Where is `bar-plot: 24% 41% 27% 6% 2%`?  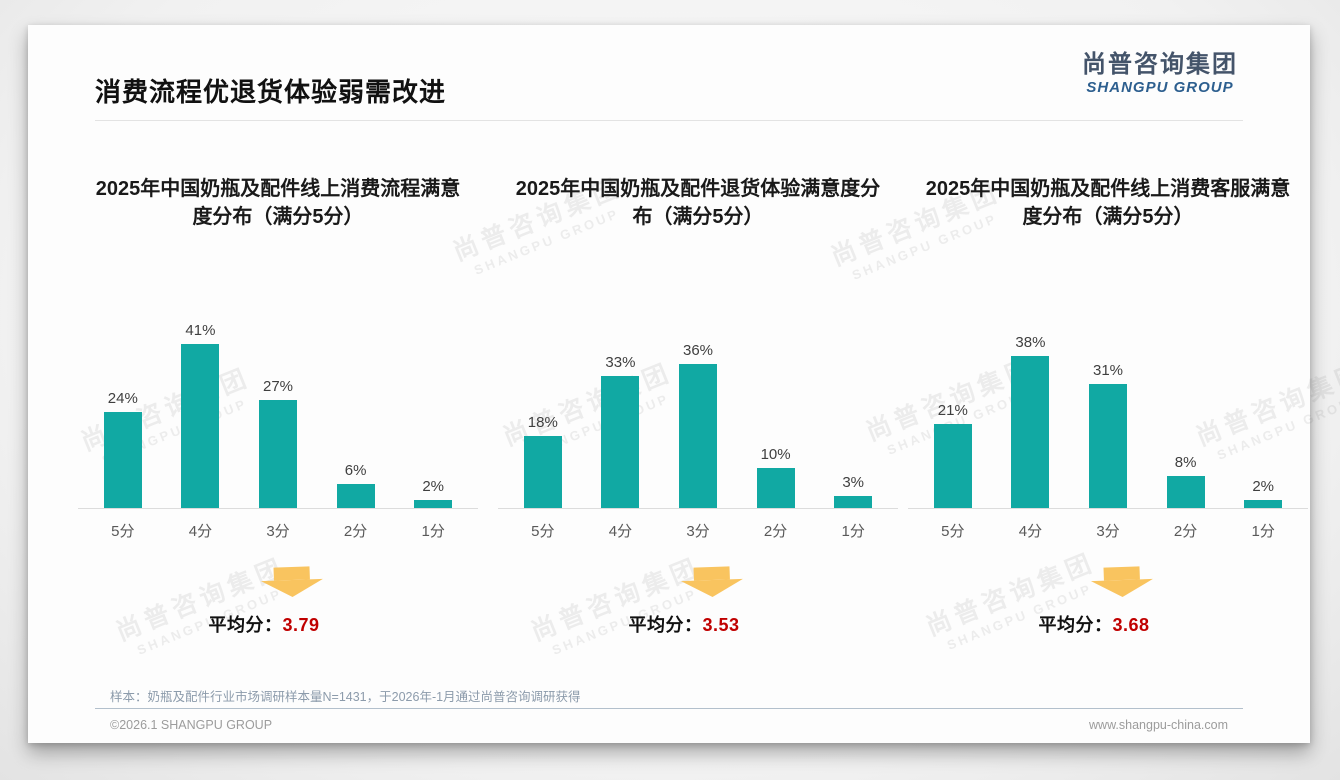 bar-plot: 24% 41% 27% 6% 2% is located at coordinates (278, 408).